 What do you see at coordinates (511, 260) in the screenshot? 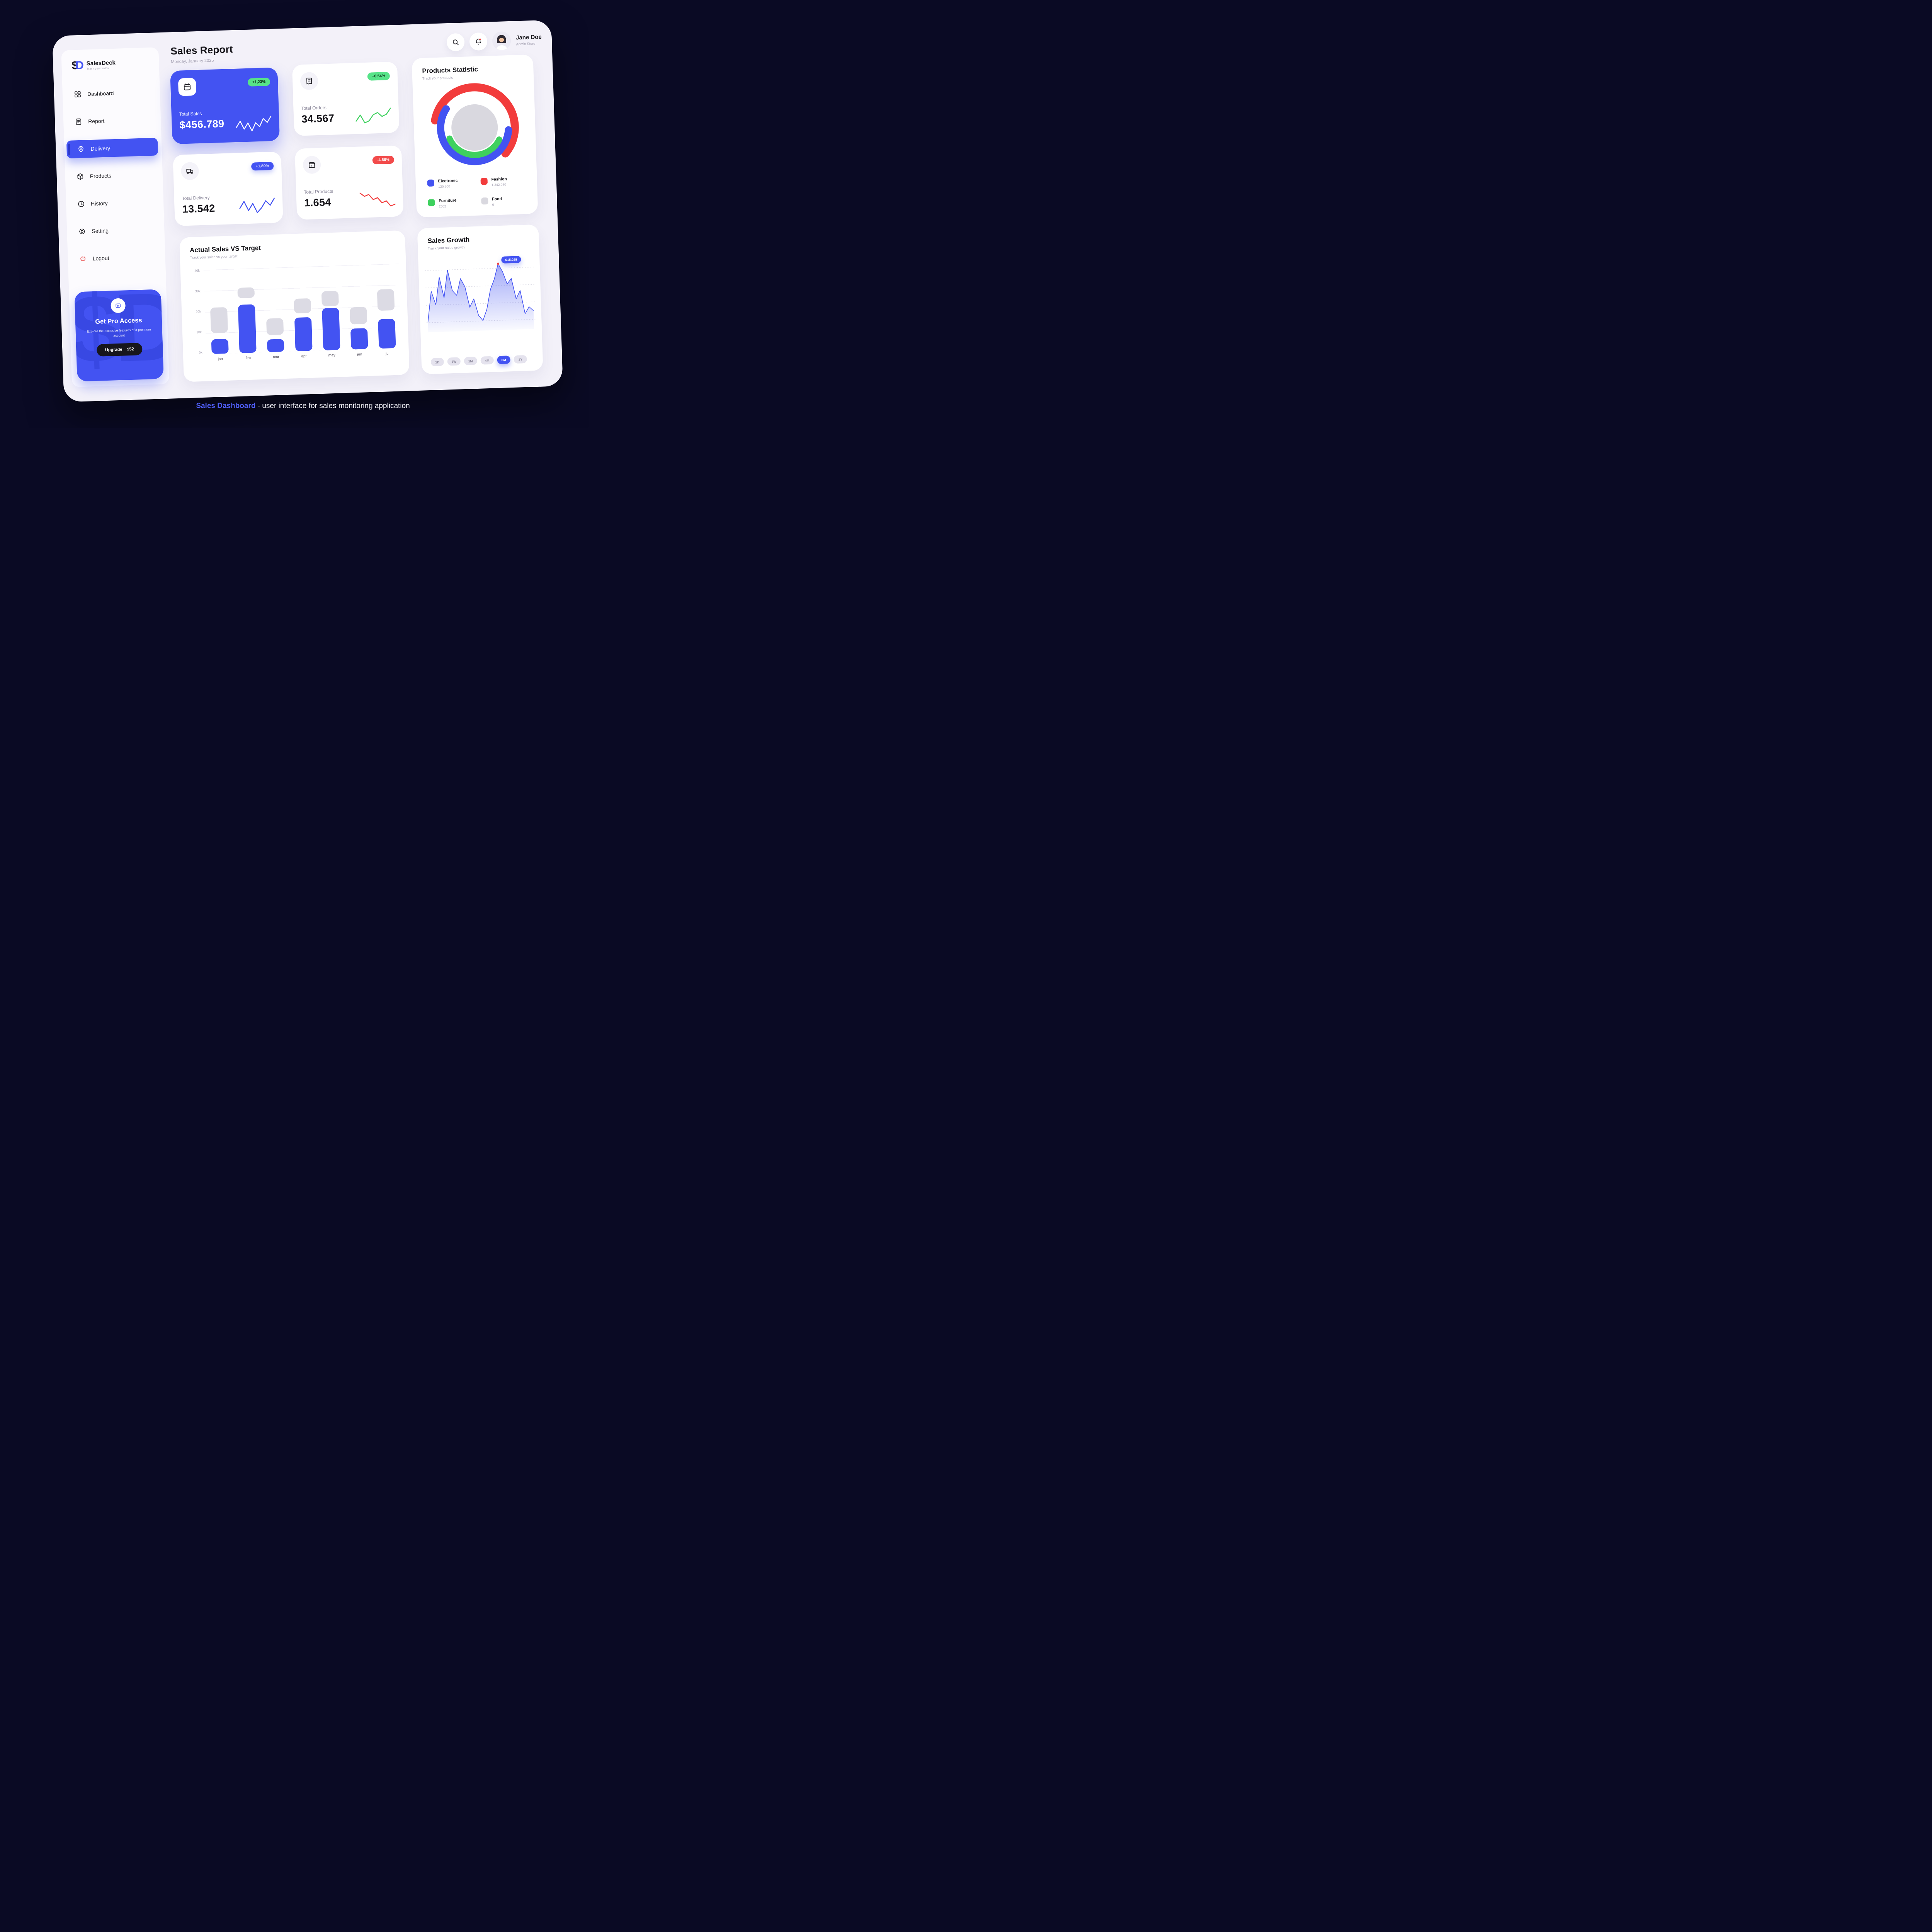
I see `chart-tooltip: $15.025` at bounding box center [511, 260].